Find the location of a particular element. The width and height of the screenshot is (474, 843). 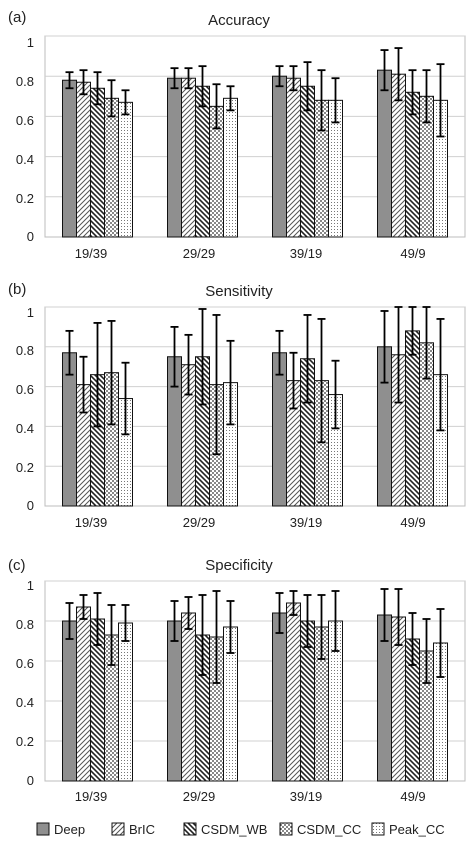

legend-item-bric: BrIC is located at coordinates (133, 829).